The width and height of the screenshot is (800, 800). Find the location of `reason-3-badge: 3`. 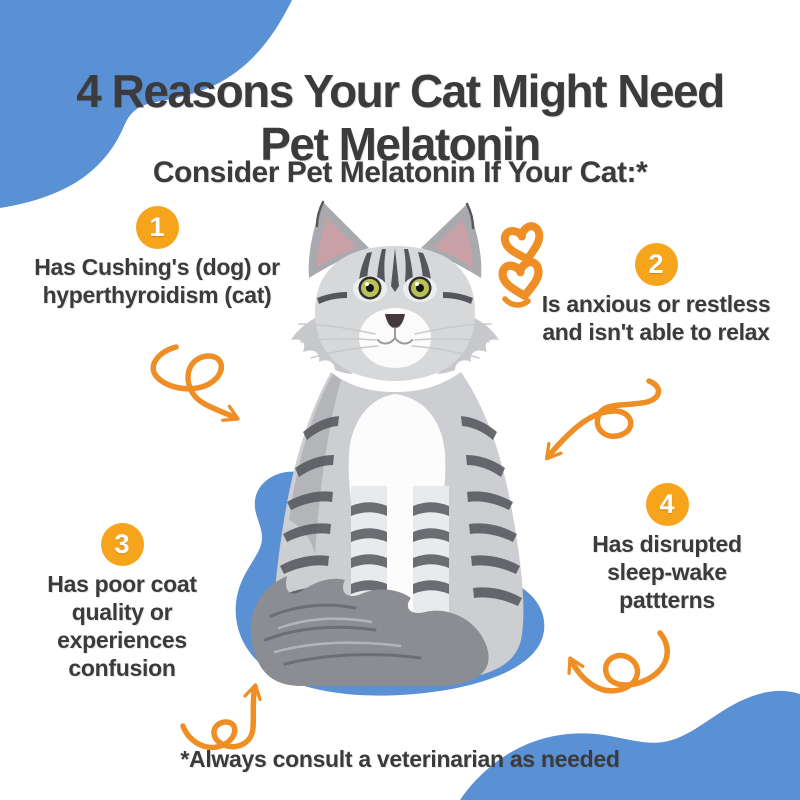

reason-3-badge: 3 is located at coordinates (122, 544).